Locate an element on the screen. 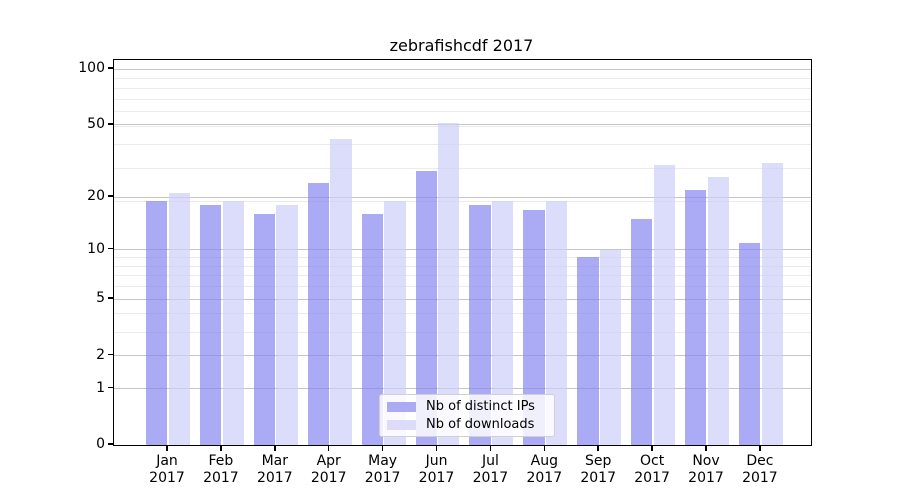  bar-ips-jun is located at coordinates (426, 307).